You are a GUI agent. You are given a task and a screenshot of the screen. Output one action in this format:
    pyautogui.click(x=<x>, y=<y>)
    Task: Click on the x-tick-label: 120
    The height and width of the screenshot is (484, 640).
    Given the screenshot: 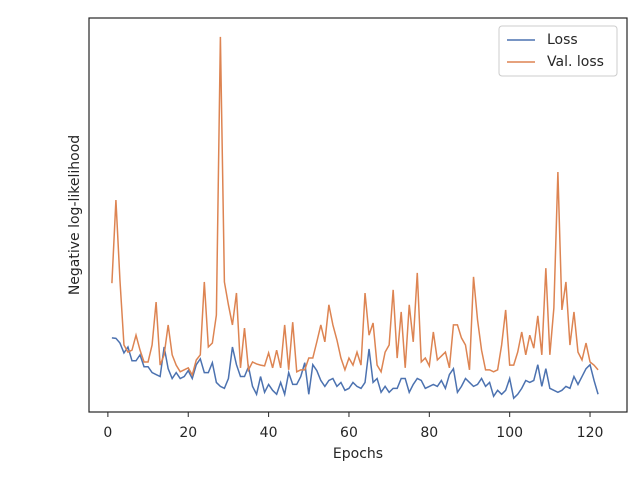 What is the action you would take?
    pyautogui.click(x=590, y=433)
    